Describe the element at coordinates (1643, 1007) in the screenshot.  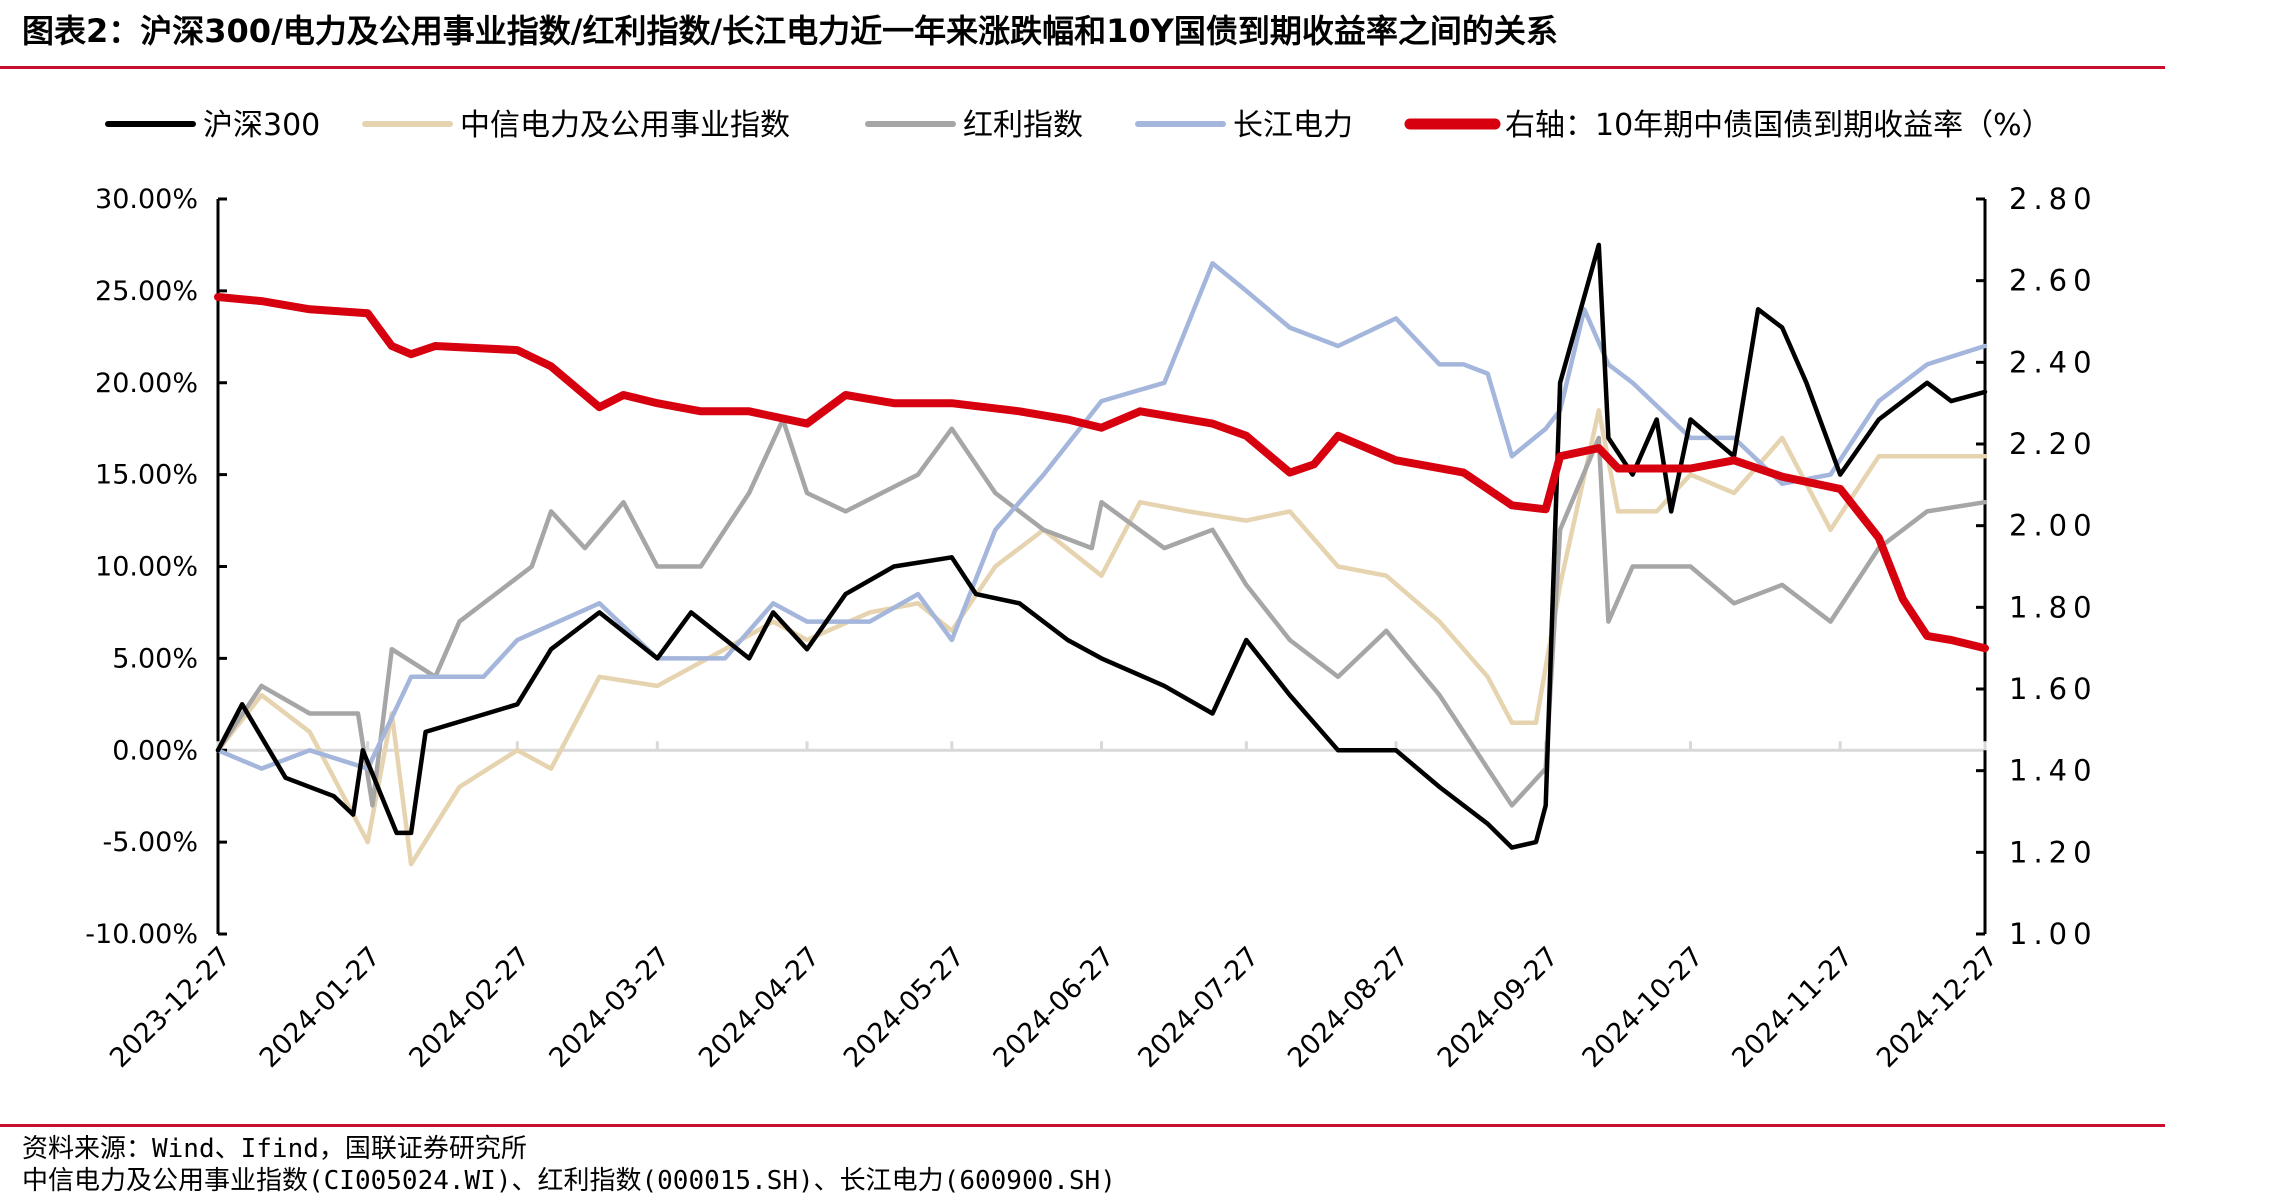
I see `x-tick-label: 2024-10-27` at that location.